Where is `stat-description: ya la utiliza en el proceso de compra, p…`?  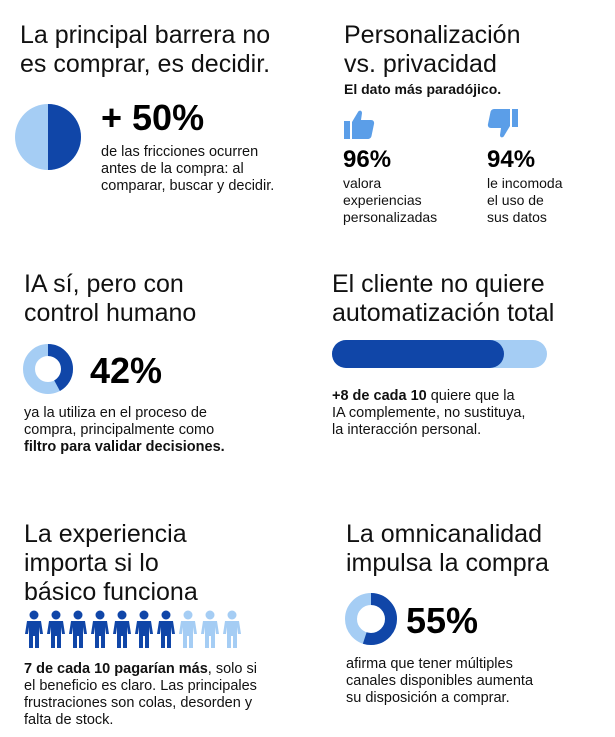
stat-description: ya la utiliza en el proceso de compra, p… is located at coordinates (124, 430).